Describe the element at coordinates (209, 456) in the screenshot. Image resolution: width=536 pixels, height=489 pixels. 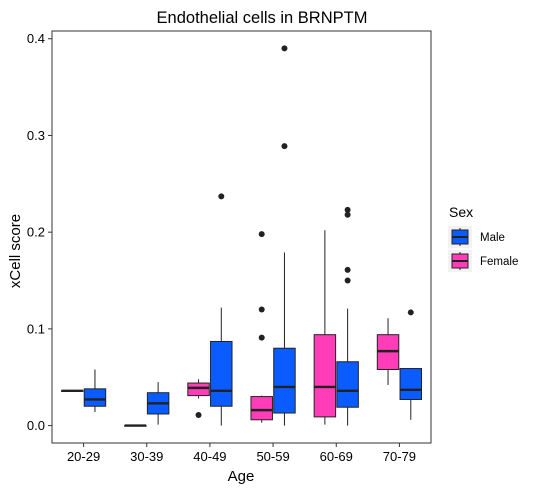
I see `x-tick-label: 40-49` at that location.